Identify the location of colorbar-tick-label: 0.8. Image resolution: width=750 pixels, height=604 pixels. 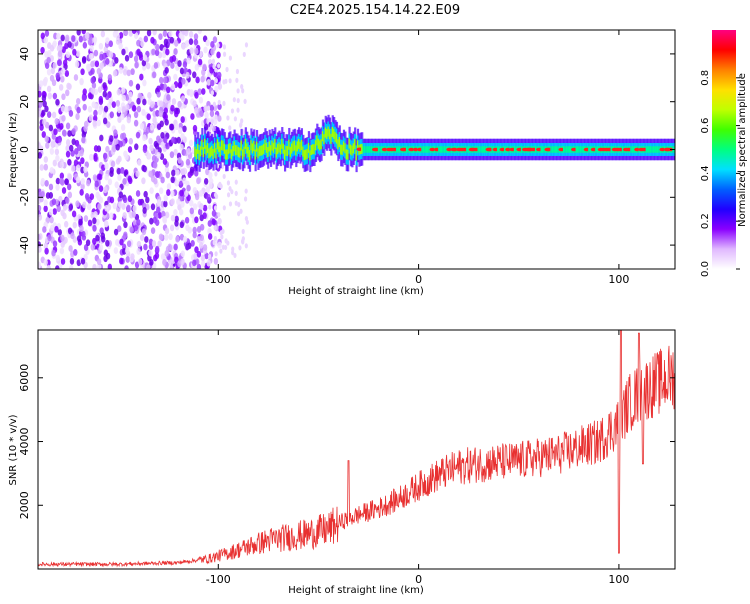
(705, 78).